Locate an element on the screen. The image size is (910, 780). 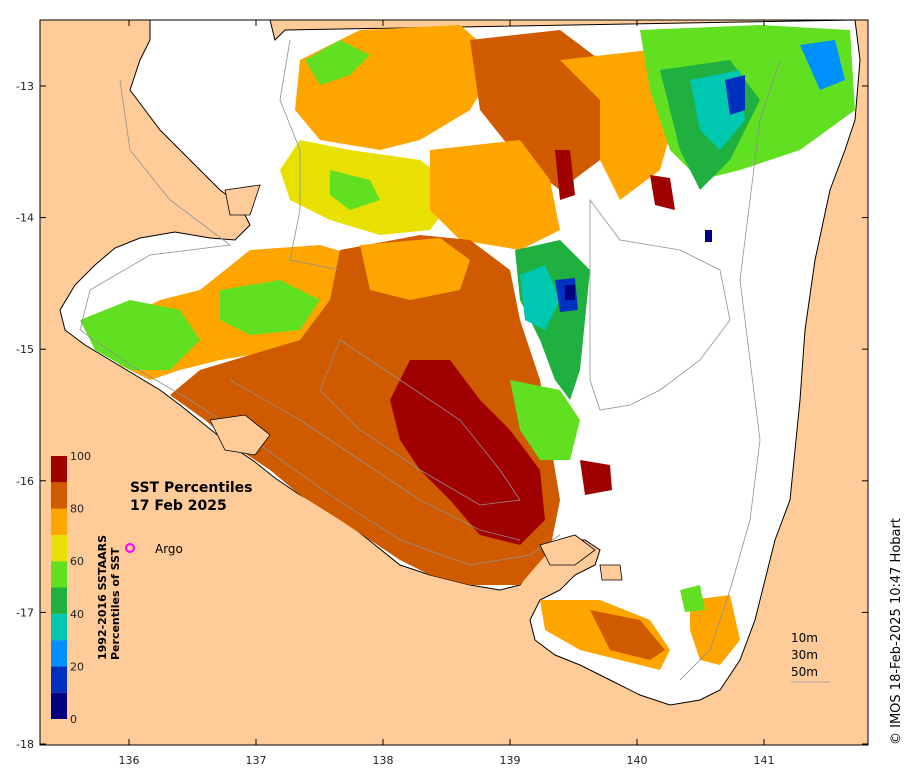
argo-legend-label: Argo is located at coordinates (169, 549).